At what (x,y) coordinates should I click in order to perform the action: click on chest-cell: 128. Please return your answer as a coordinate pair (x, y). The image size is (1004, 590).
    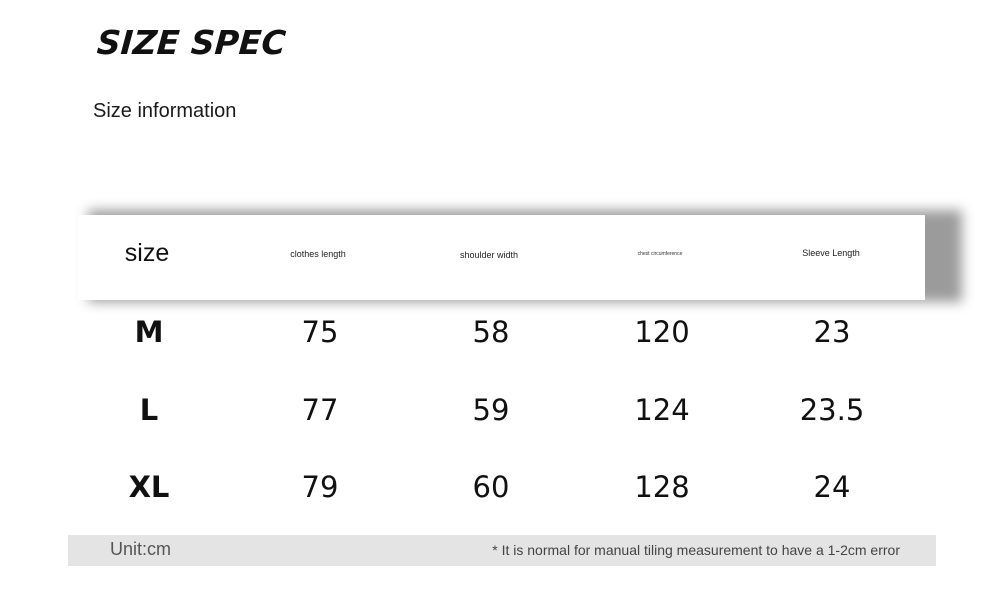
    Looking at the image, I should click on (662, 487).